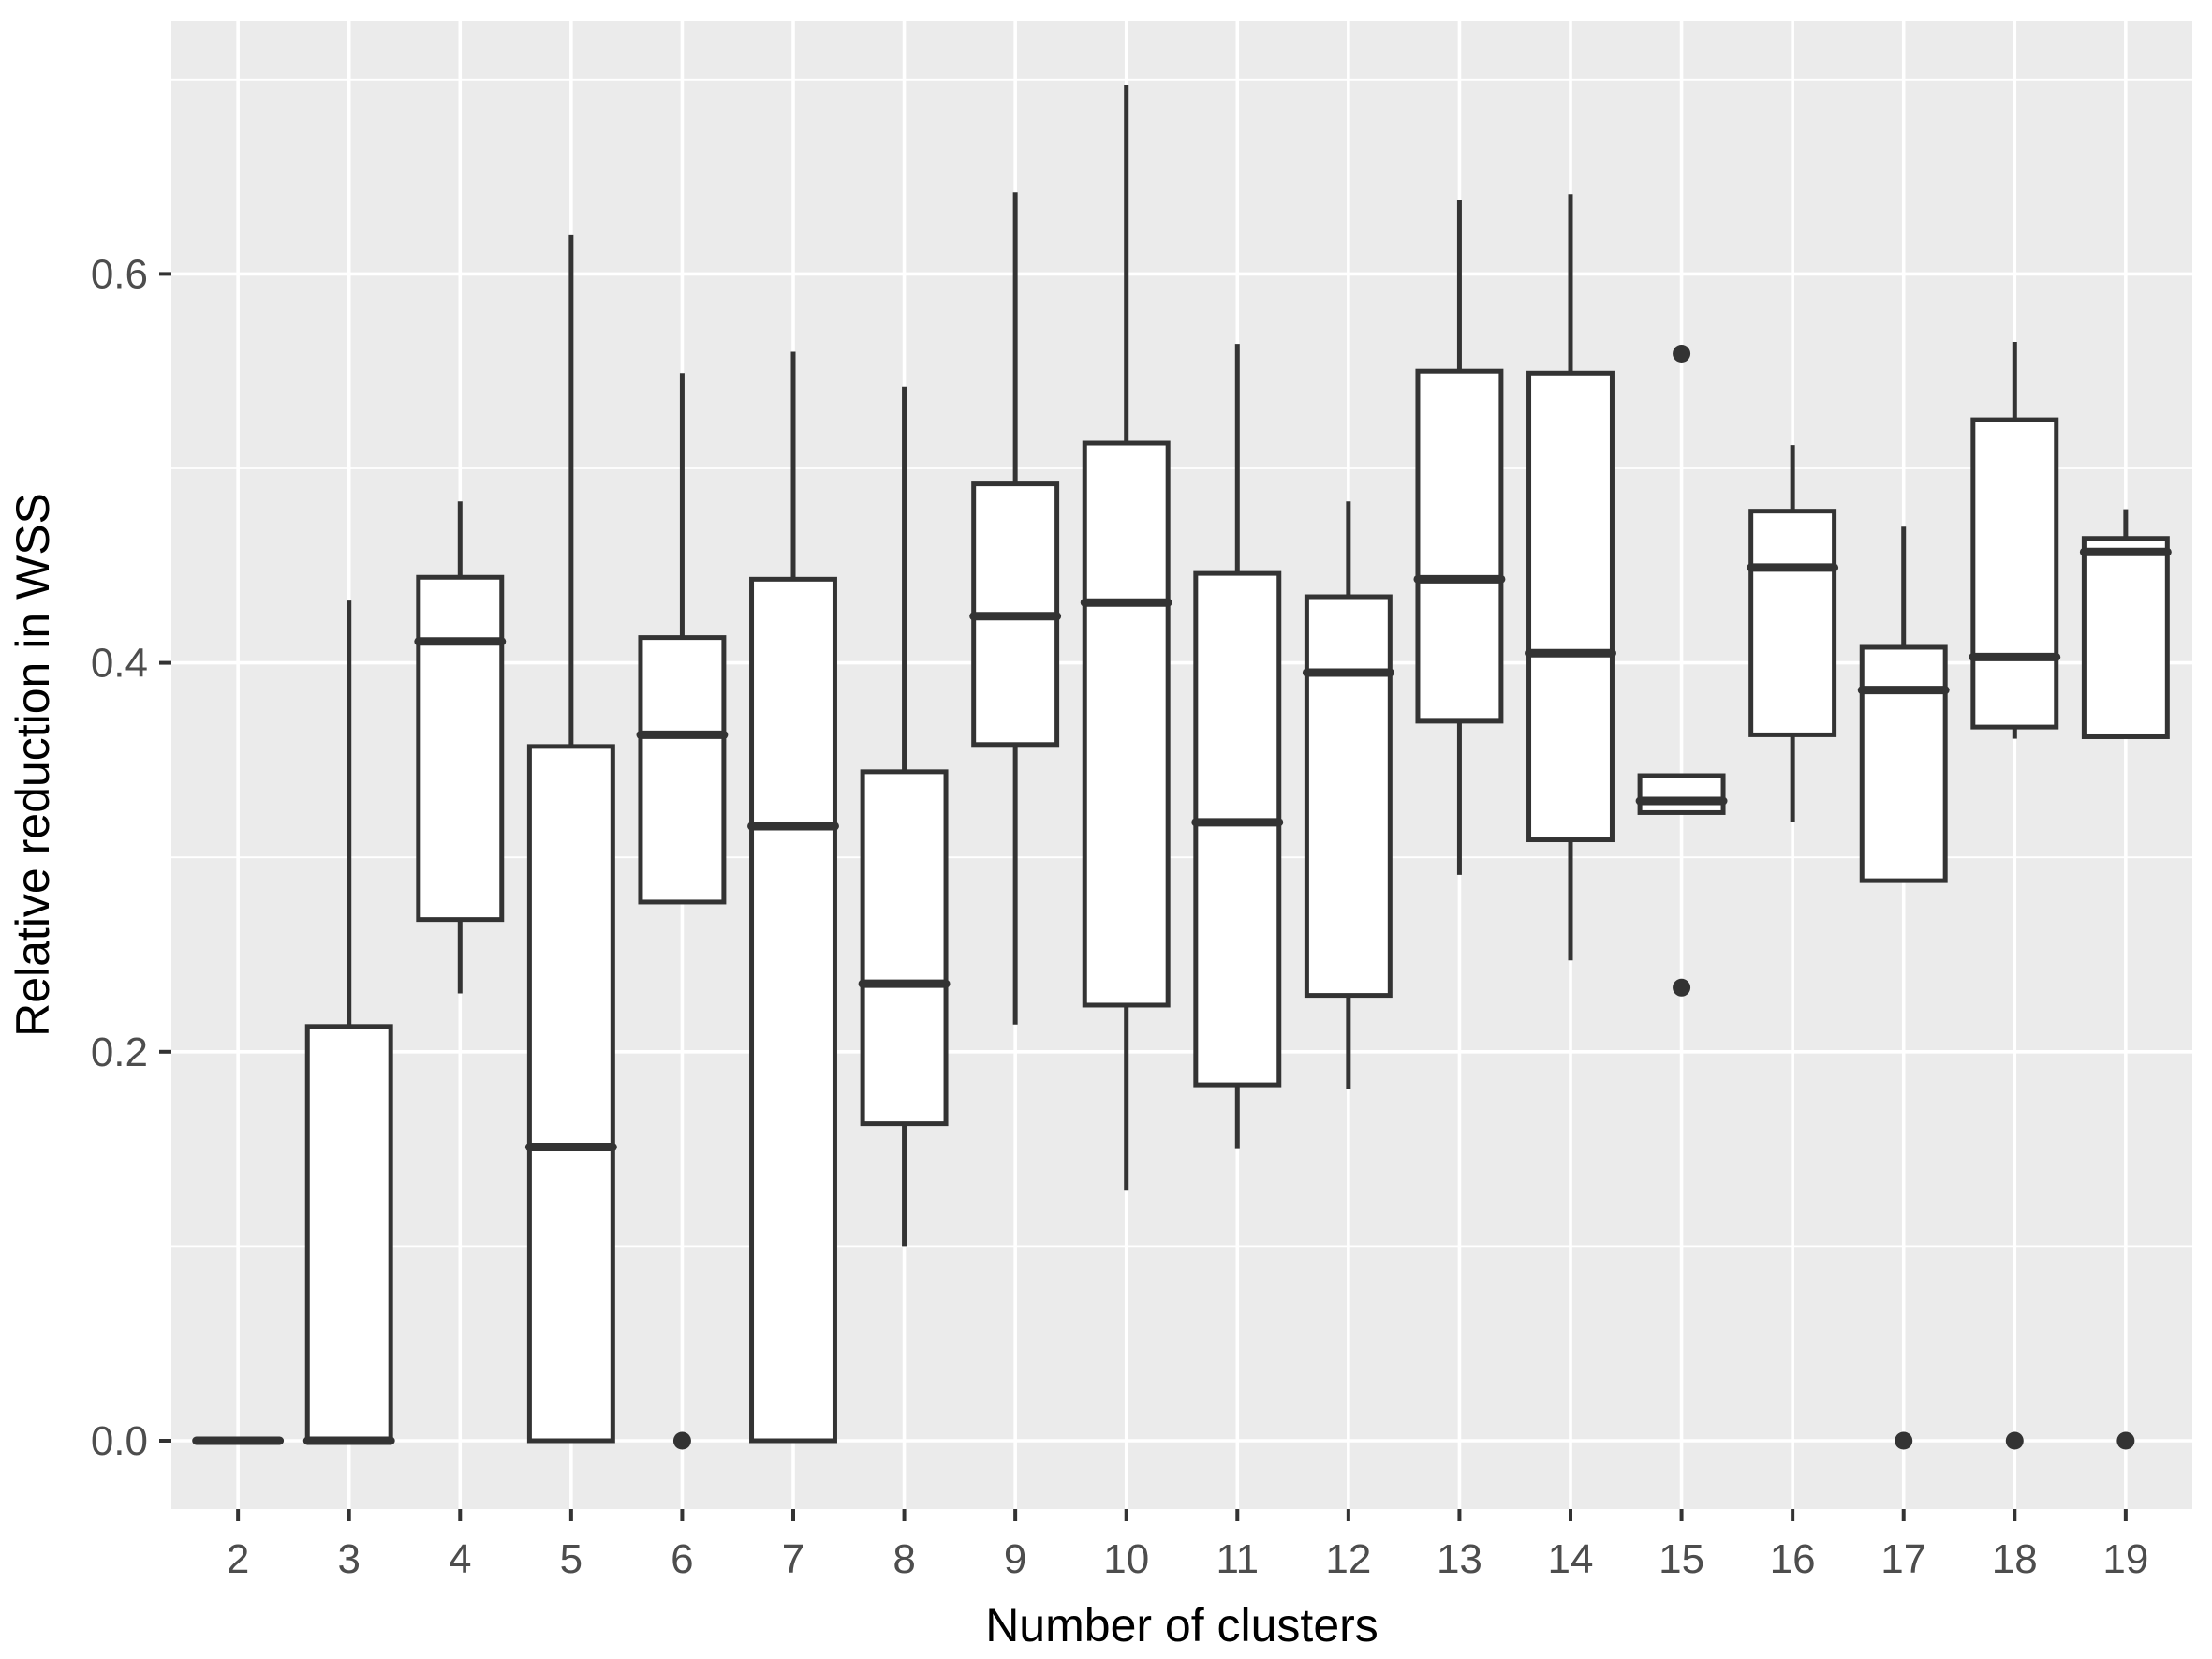 The width and height of the screenshot is (2212, 1659). Describe the element at coordinates (1237, 1559) in the screenshot. I see `x-tick-label: 11` at that location.